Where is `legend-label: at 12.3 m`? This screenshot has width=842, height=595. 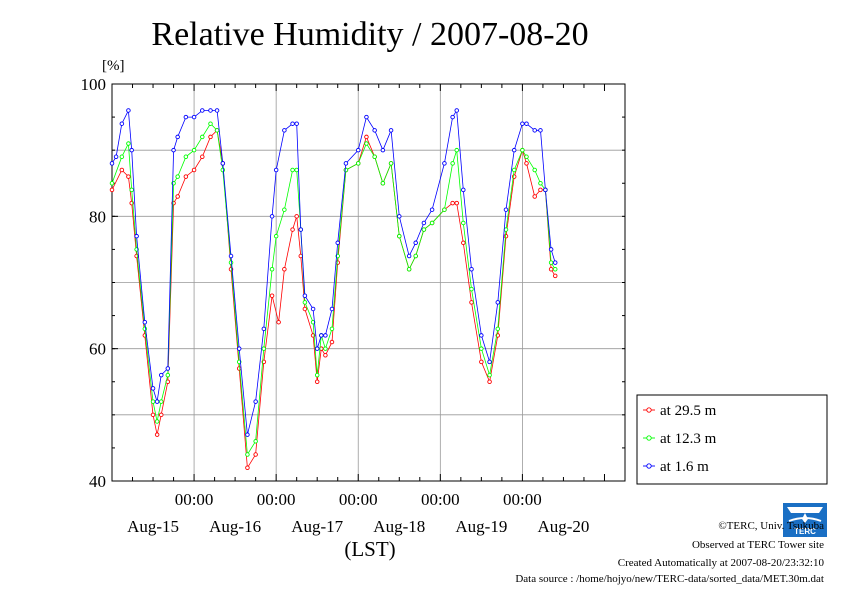
legend-label: at 12.3 m is located at coordinates (688, 439).